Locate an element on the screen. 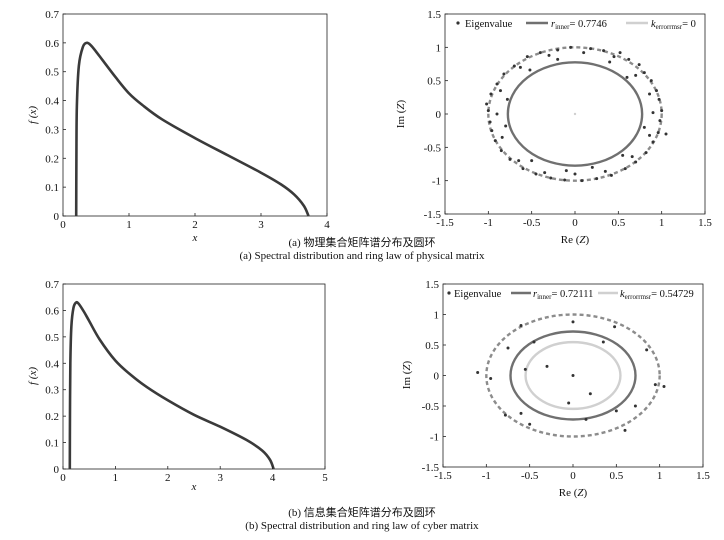 This screenshot has width=724, height=540. legend-inner-label: rinner= 0.7746 is located at coordinates (579, 25).